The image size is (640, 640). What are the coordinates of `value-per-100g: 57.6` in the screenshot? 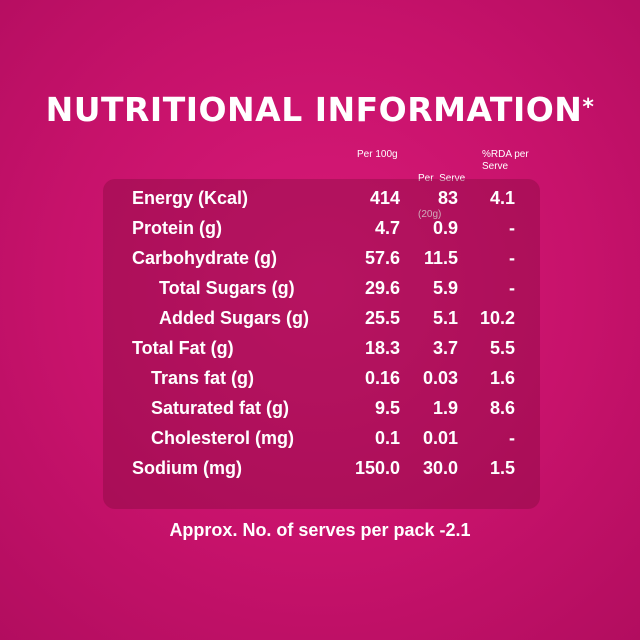 It's located at (382, 258).